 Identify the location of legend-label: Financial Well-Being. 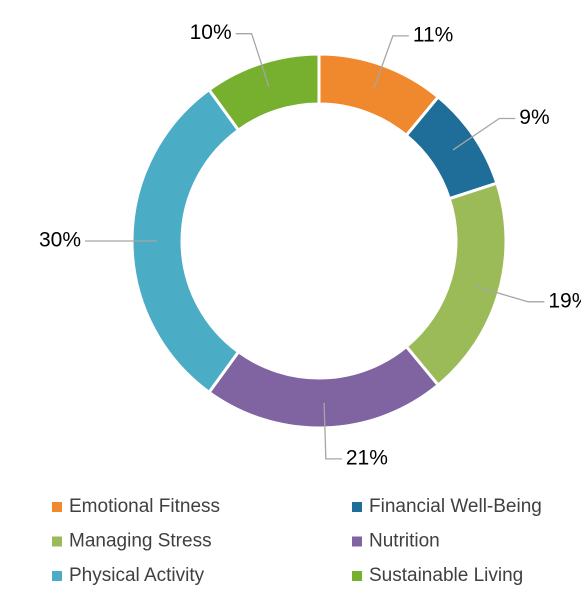
(455, 506).